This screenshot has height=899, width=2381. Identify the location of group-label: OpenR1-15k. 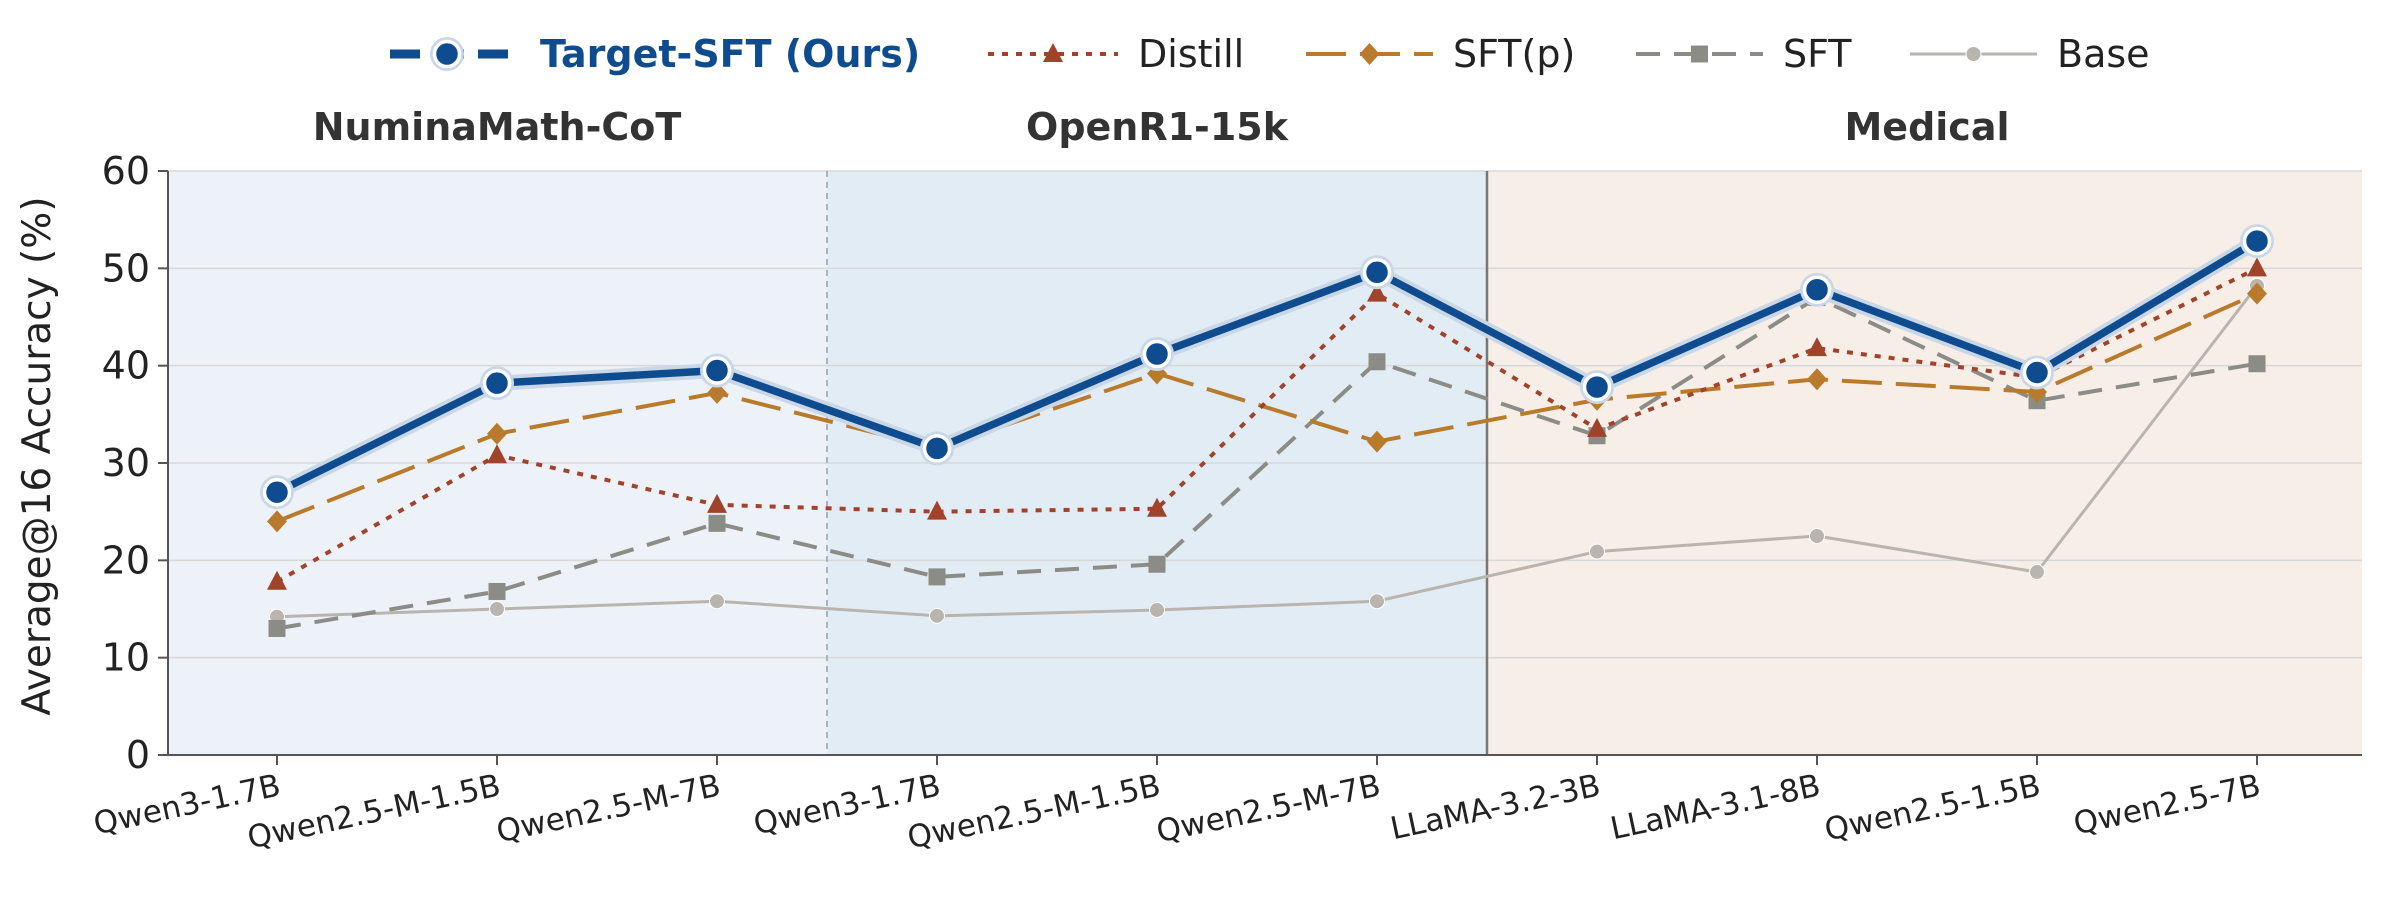
(1157, 127).